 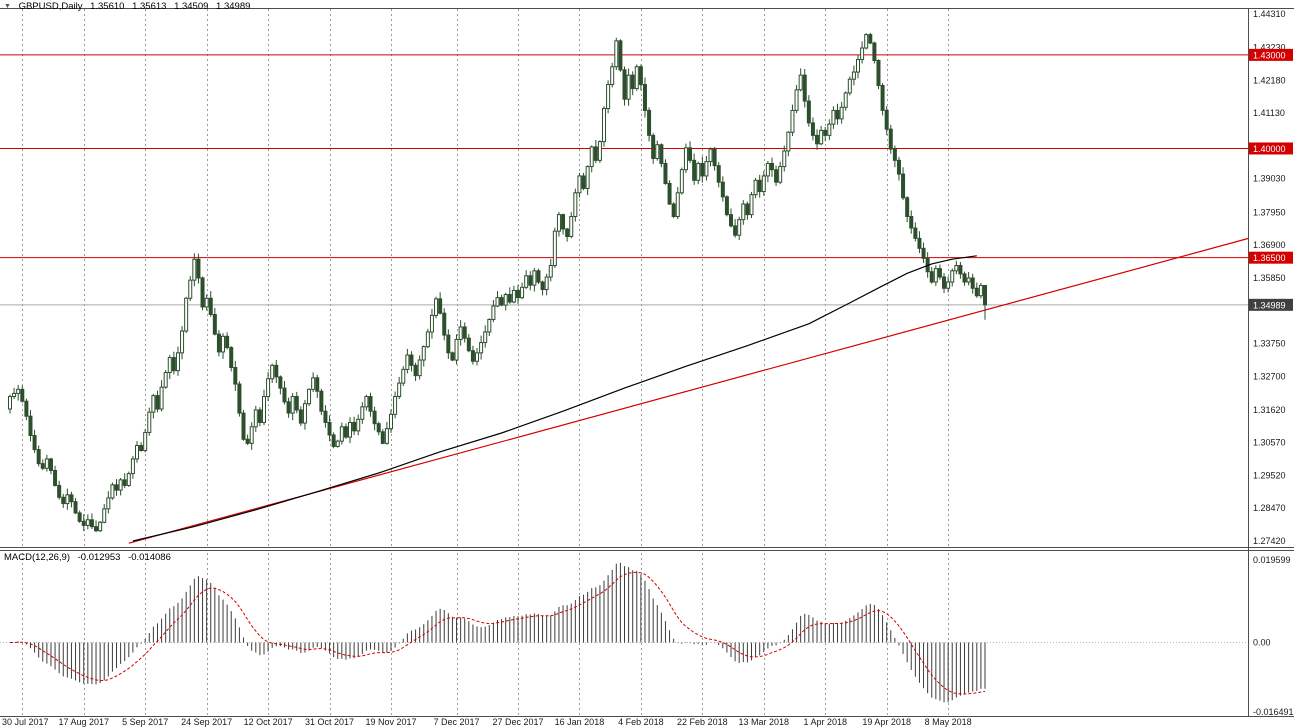 What do you see at coordinates (107, 6) in the screenshot?
I see `quote-open: 1.35610` at bounding box center [107, 6].